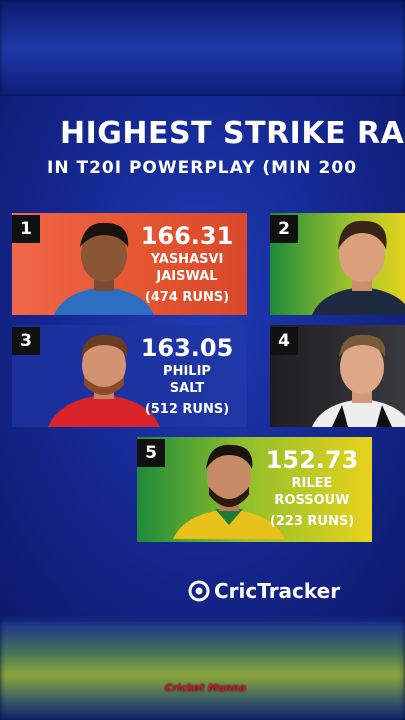 This screenshot has width=405, height=720. I want to click on title: HIGHEST STRIKE RA, so click(232, 133).